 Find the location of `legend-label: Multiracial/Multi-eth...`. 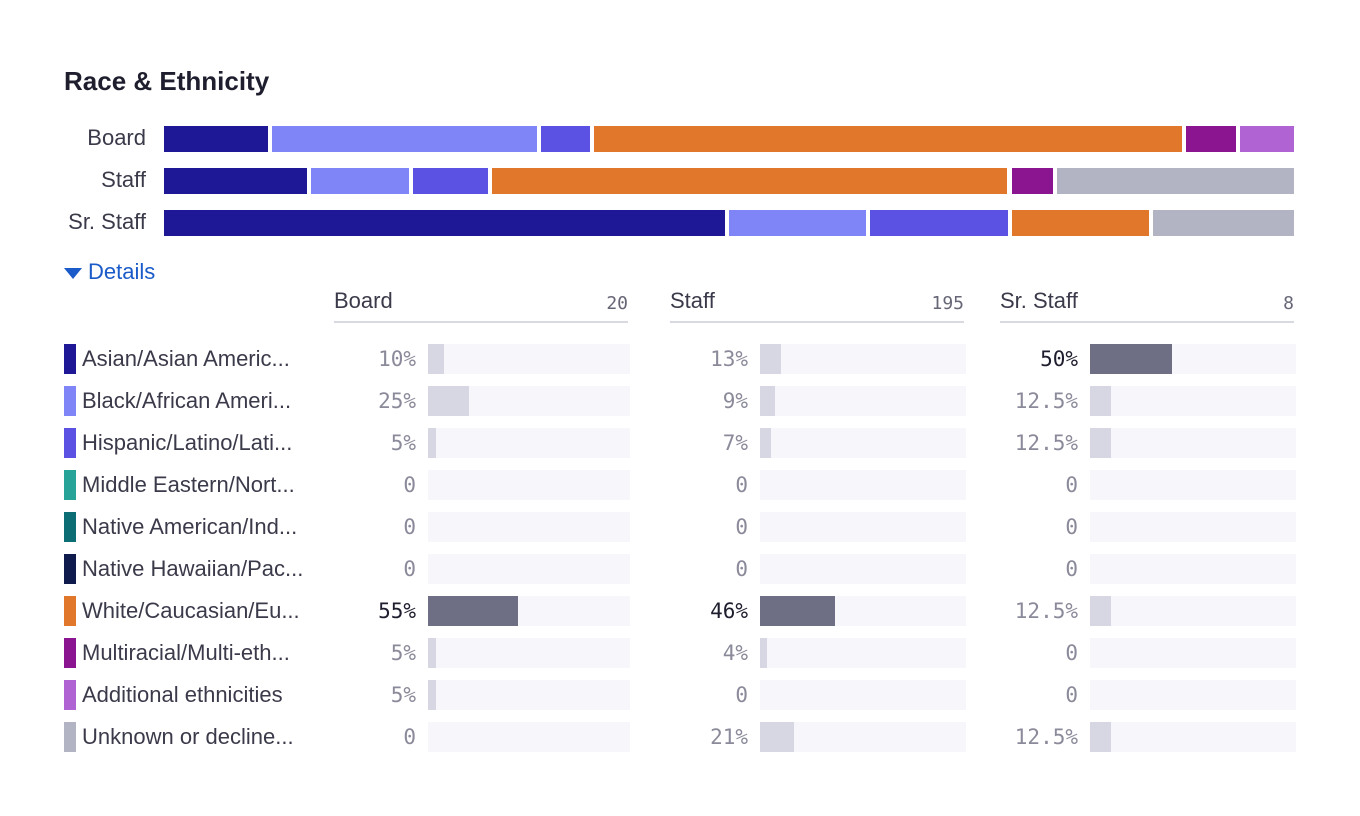

legend-label: Multiracial/Multi-eth... is located at coordinates (186, 652).